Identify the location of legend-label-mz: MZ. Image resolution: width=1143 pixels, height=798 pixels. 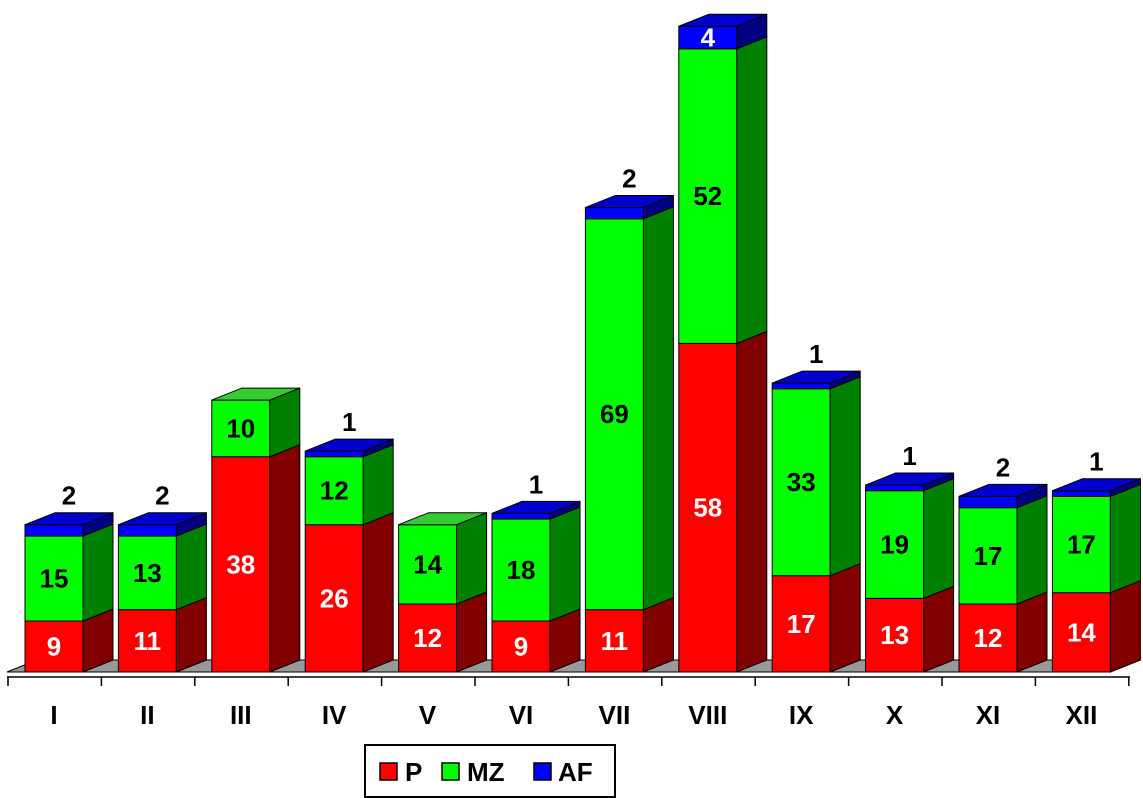
(486, 772).